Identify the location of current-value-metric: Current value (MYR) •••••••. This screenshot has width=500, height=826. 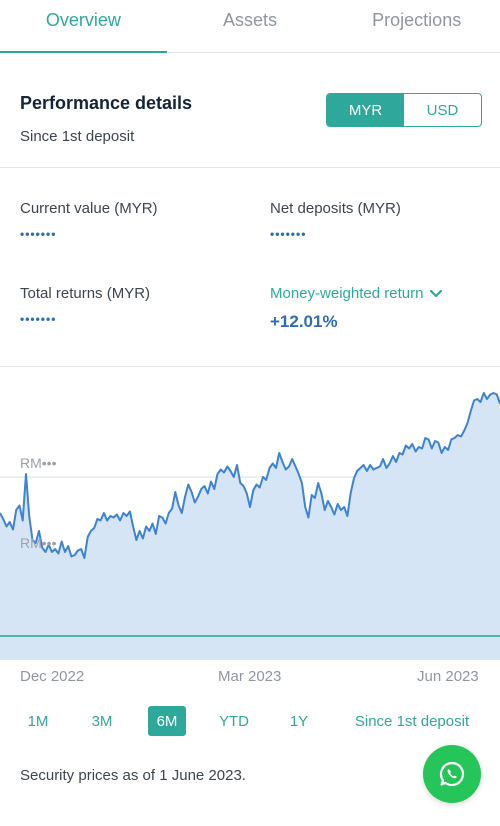
(89, 220).